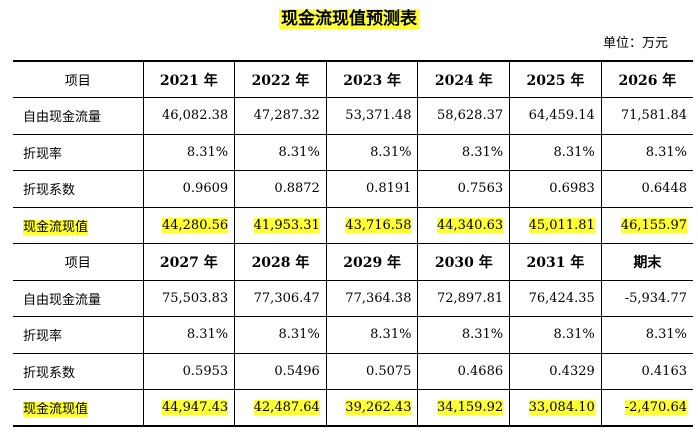  I want to click on value-cell: 46,155.97, so click(646, 225).